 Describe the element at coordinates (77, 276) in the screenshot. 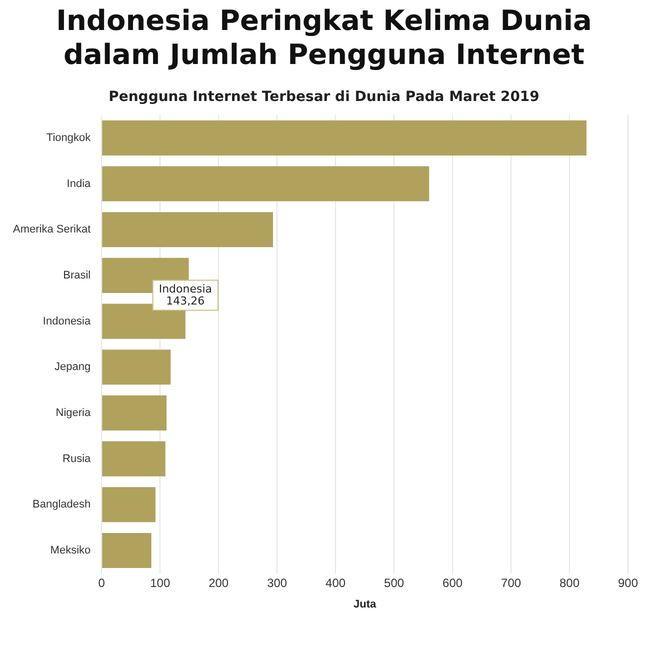

I see `y-tick-label: Brasil` at that location.